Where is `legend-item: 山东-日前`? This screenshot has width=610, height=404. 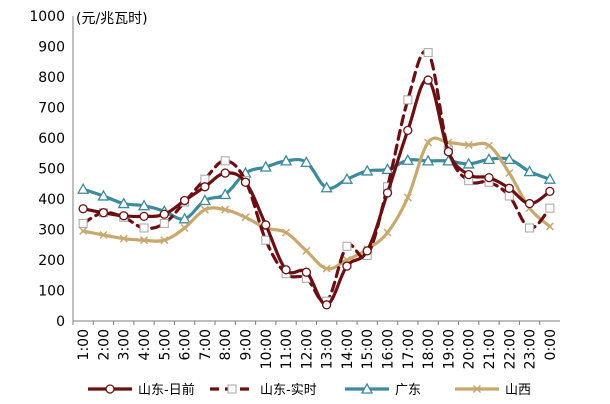 legend-item: 山东-日前 is located at coordinates (141, 390).